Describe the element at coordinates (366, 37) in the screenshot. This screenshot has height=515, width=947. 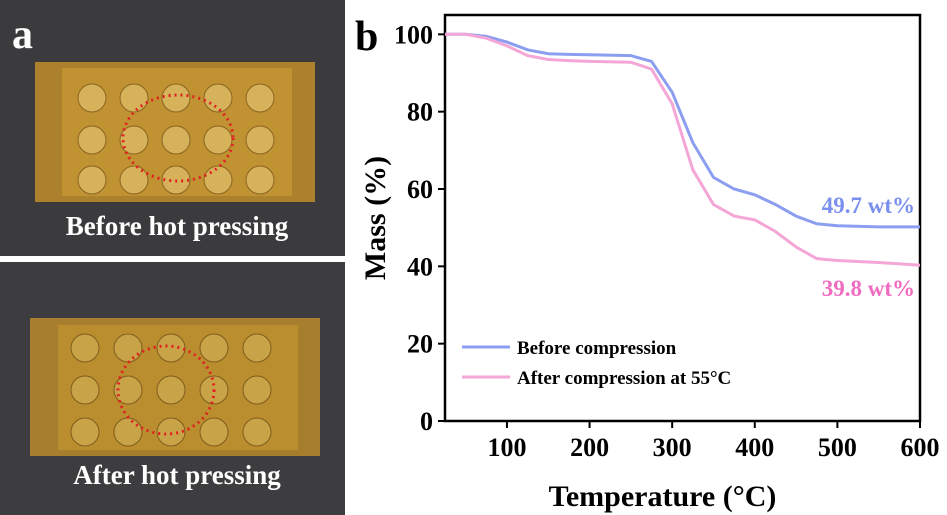
I see `panel-label: b` at that location.